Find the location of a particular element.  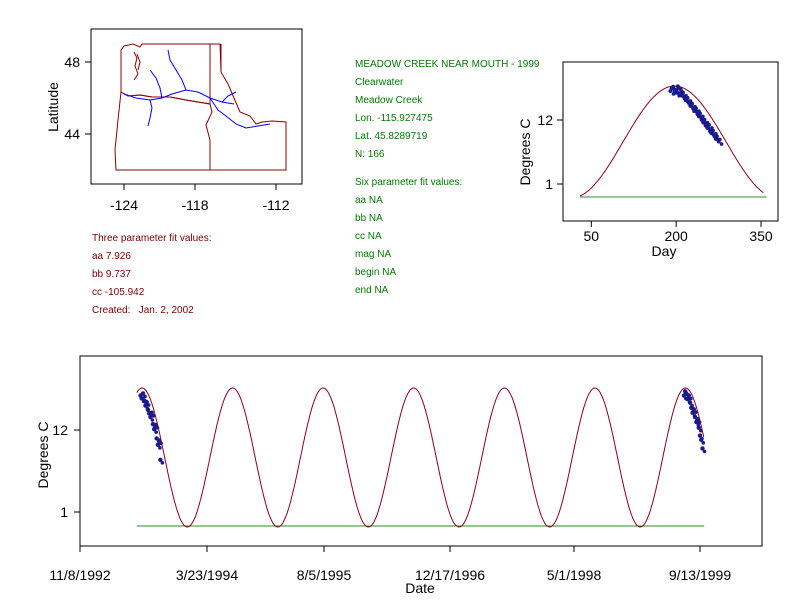

station-name: MEADOW CREEK NEAR MOUTH - 1999 is located at coordinates (447, 64).